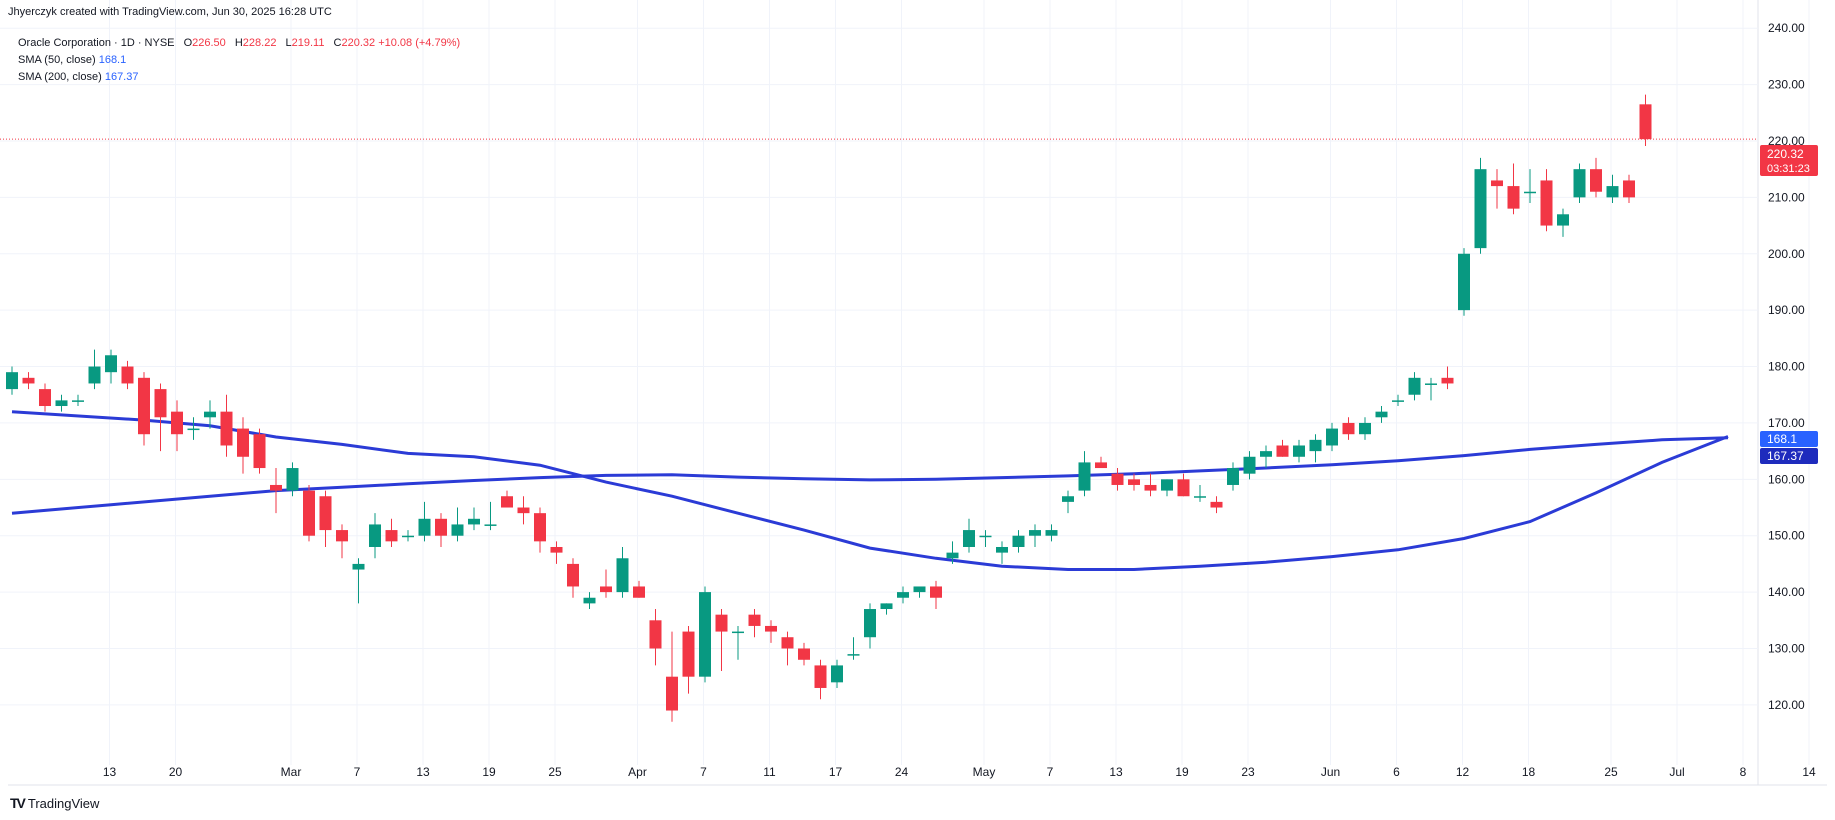 The width and height of the screenshot is (1835, 820). What do you see at coordinates (1786, 536) in the screenshot?
I see `price-tick-label: 150.00` at bounding box center [1786, 536].